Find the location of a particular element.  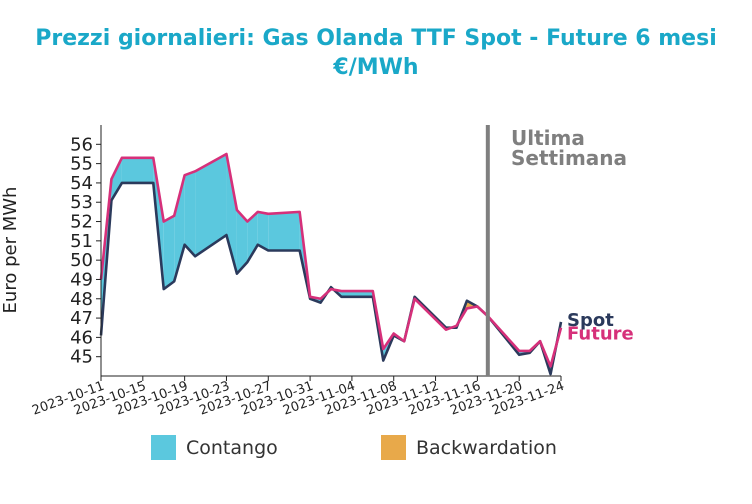

legend-label-backwardation: Backwardation is located at coordinates (486, 448).